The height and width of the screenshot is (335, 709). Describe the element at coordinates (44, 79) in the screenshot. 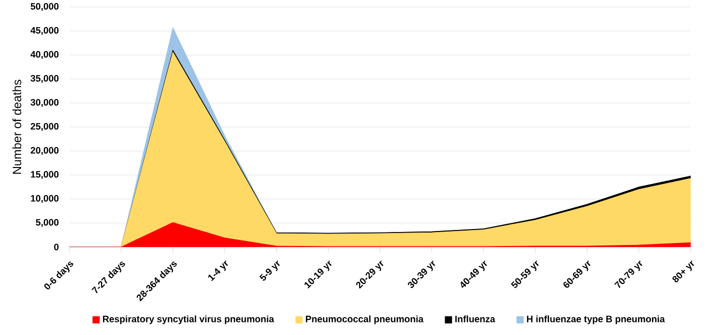

I see `y-tick-label: 35,000` at that location.